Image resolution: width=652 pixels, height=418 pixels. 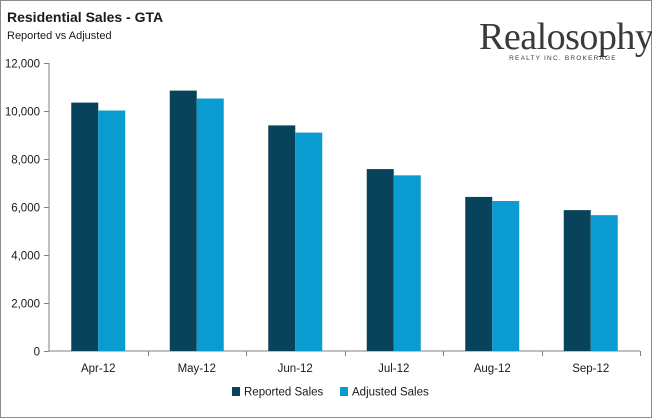 I want to click on realosophy-logo: Realosophy REALTY INC. BROKERAGE, so click(x=565, y=39).